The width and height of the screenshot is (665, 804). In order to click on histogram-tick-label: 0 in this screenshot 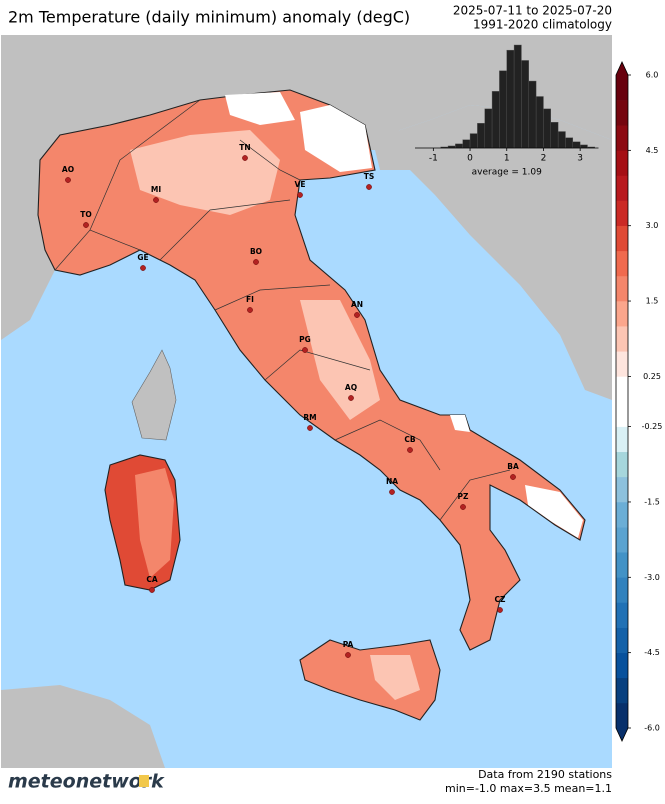, I will do `click(470, 159)`.